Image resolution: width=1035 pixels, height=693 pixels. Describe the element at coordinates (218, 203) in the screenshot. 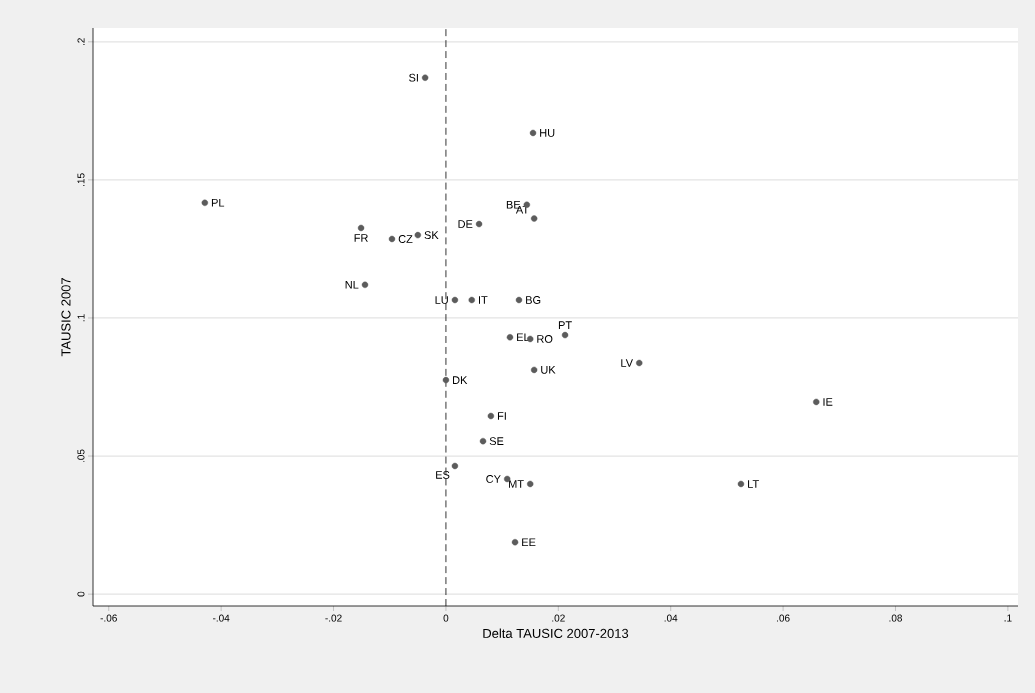

I see `annotation: PL` at that location.